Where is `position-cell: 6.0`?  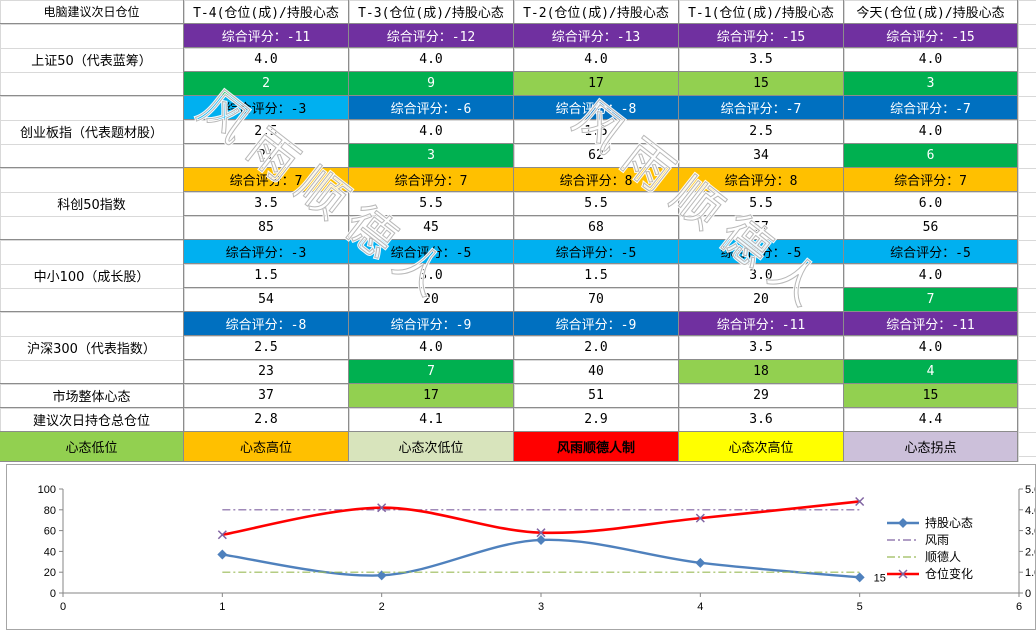 position-cell: 6.0 is located at coordinates (931, 204).